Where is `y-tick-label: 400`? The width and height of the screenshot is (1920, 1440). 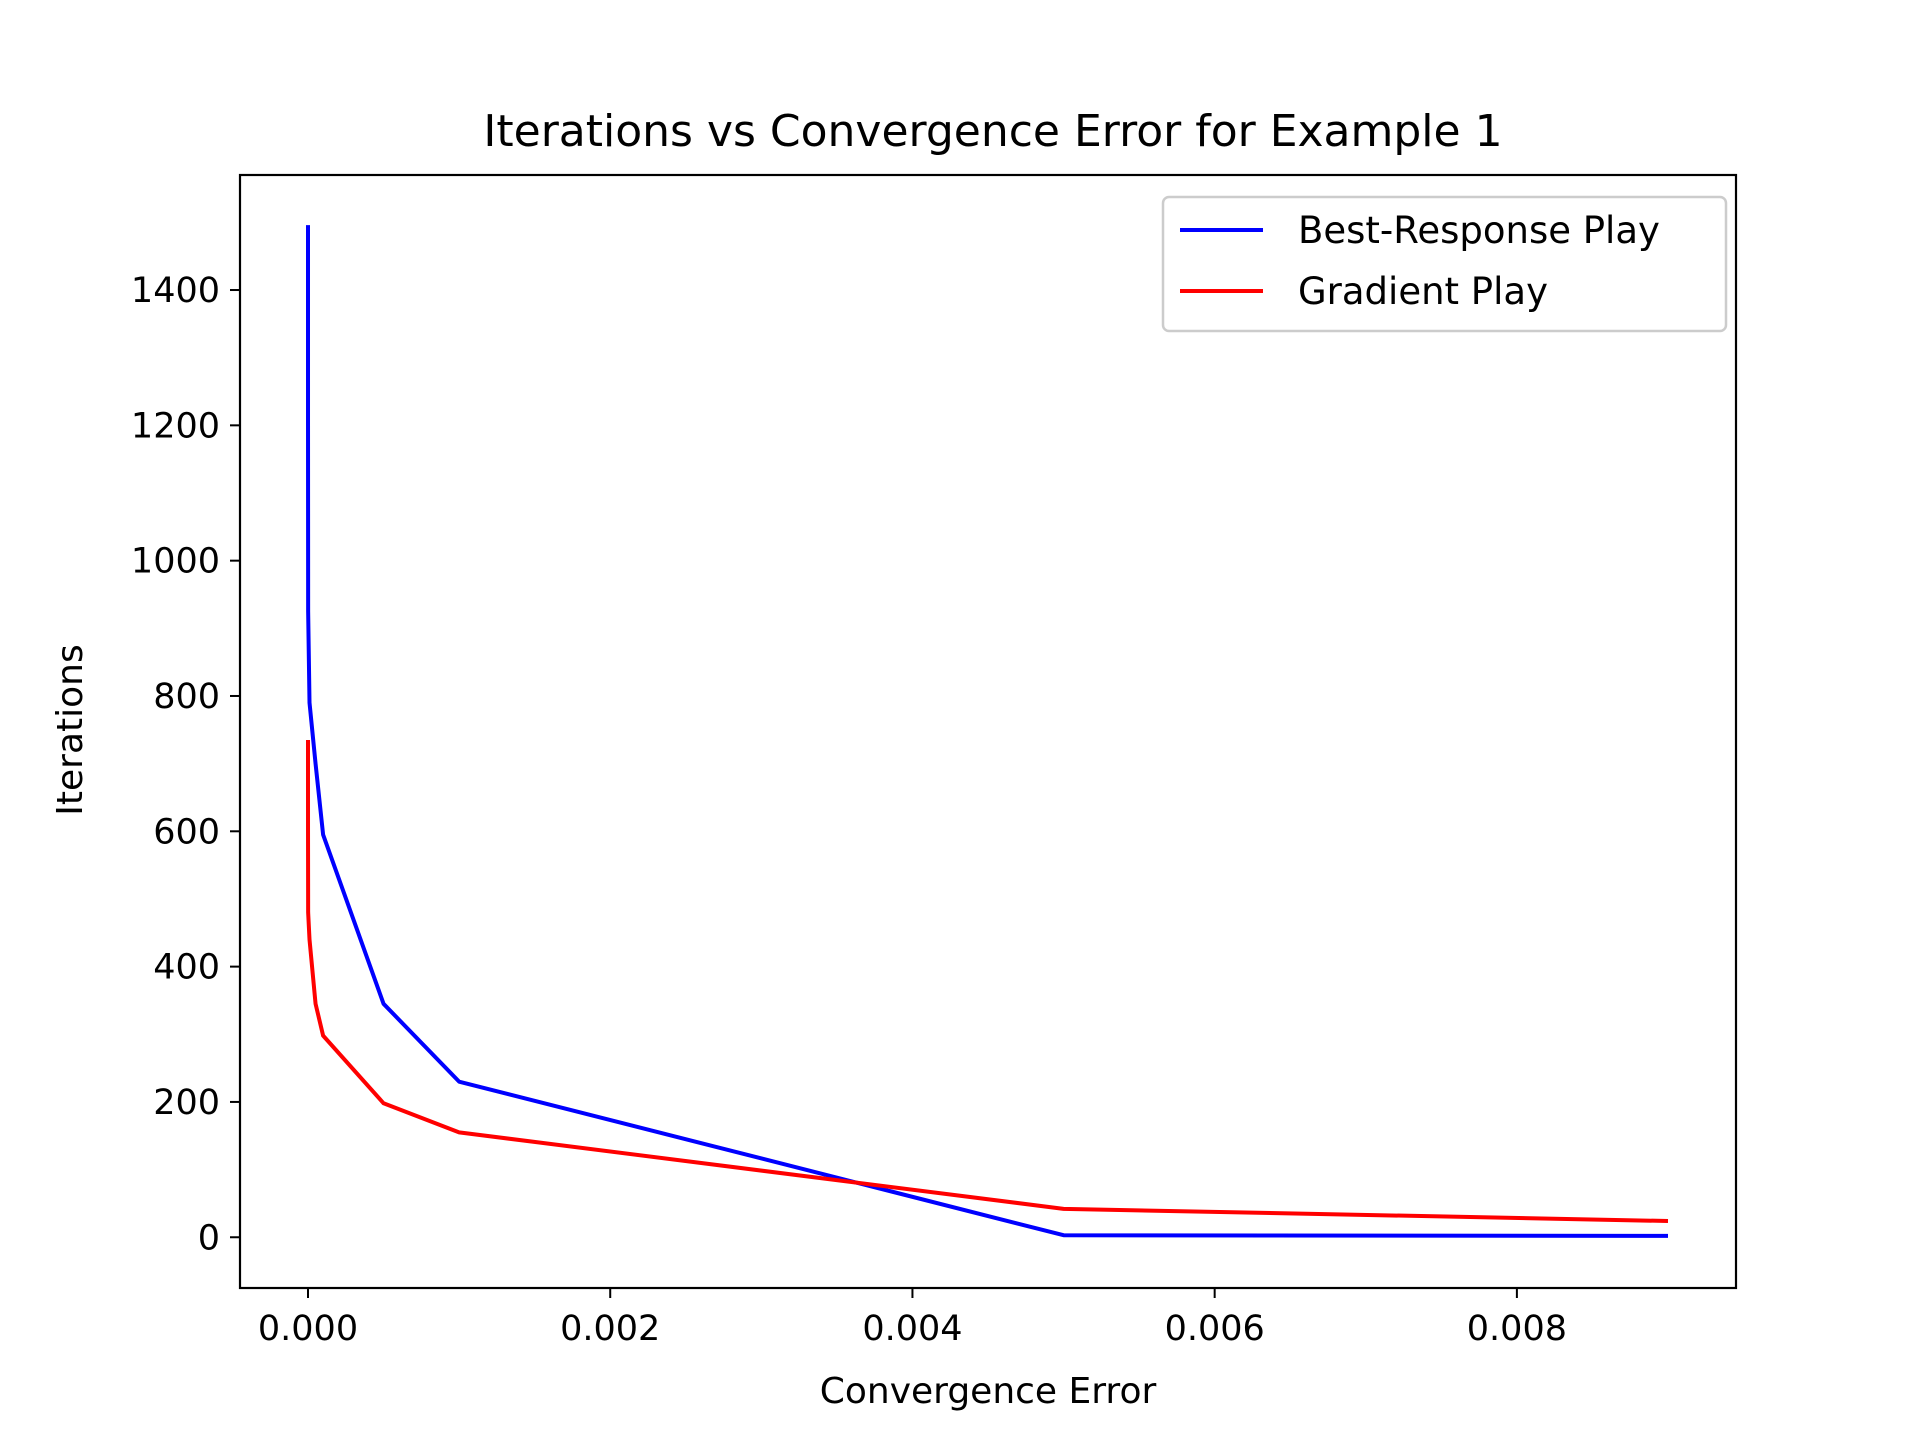 y-tick-label: 400 is located at coordinates (186, 968).